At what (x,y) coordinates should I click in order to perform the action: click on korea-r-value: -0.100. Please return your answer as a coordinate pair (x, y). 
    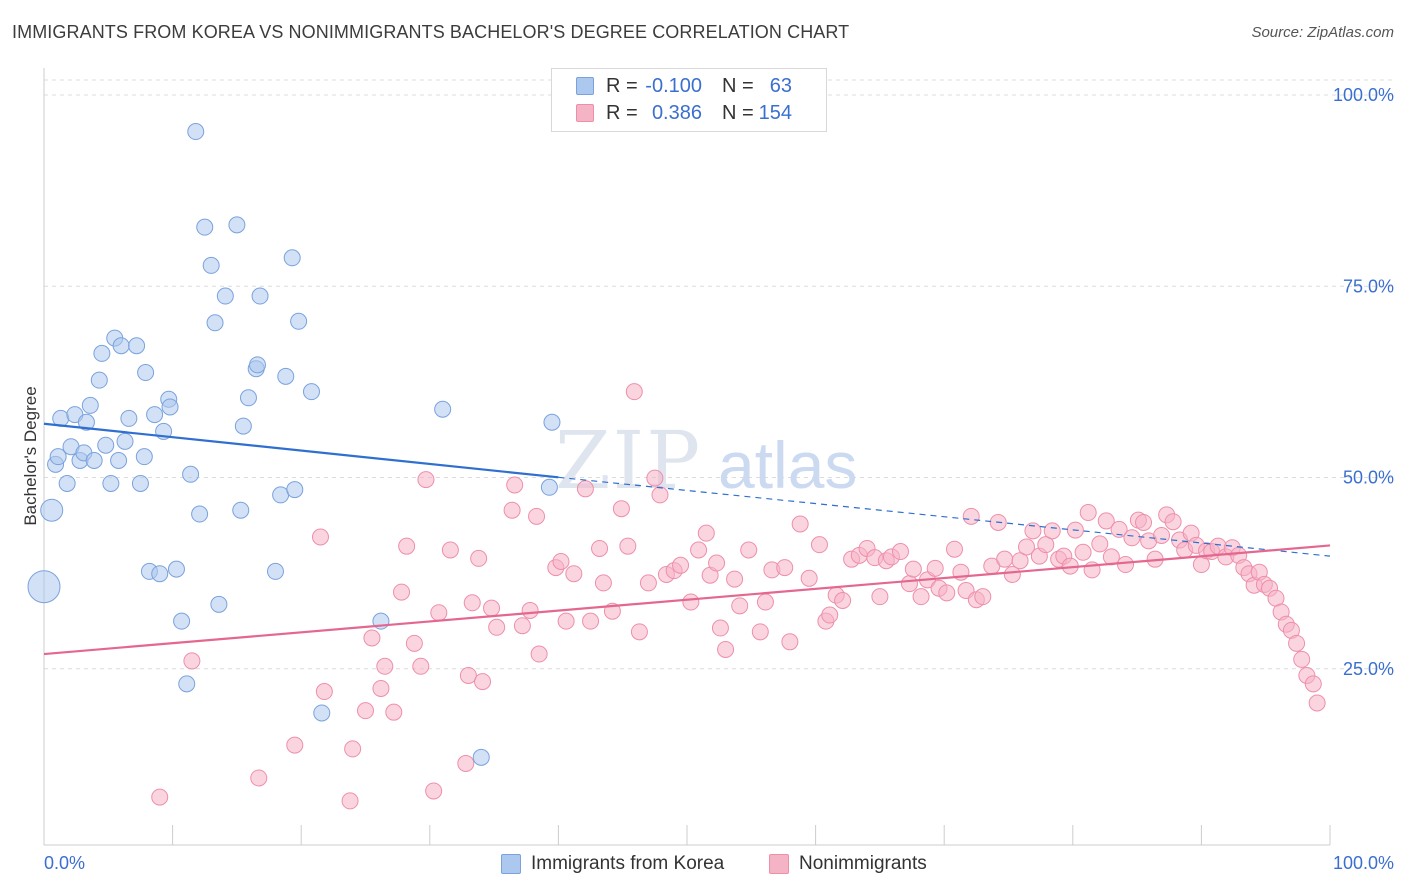
    Looking at the image, I should click on (673, 85).